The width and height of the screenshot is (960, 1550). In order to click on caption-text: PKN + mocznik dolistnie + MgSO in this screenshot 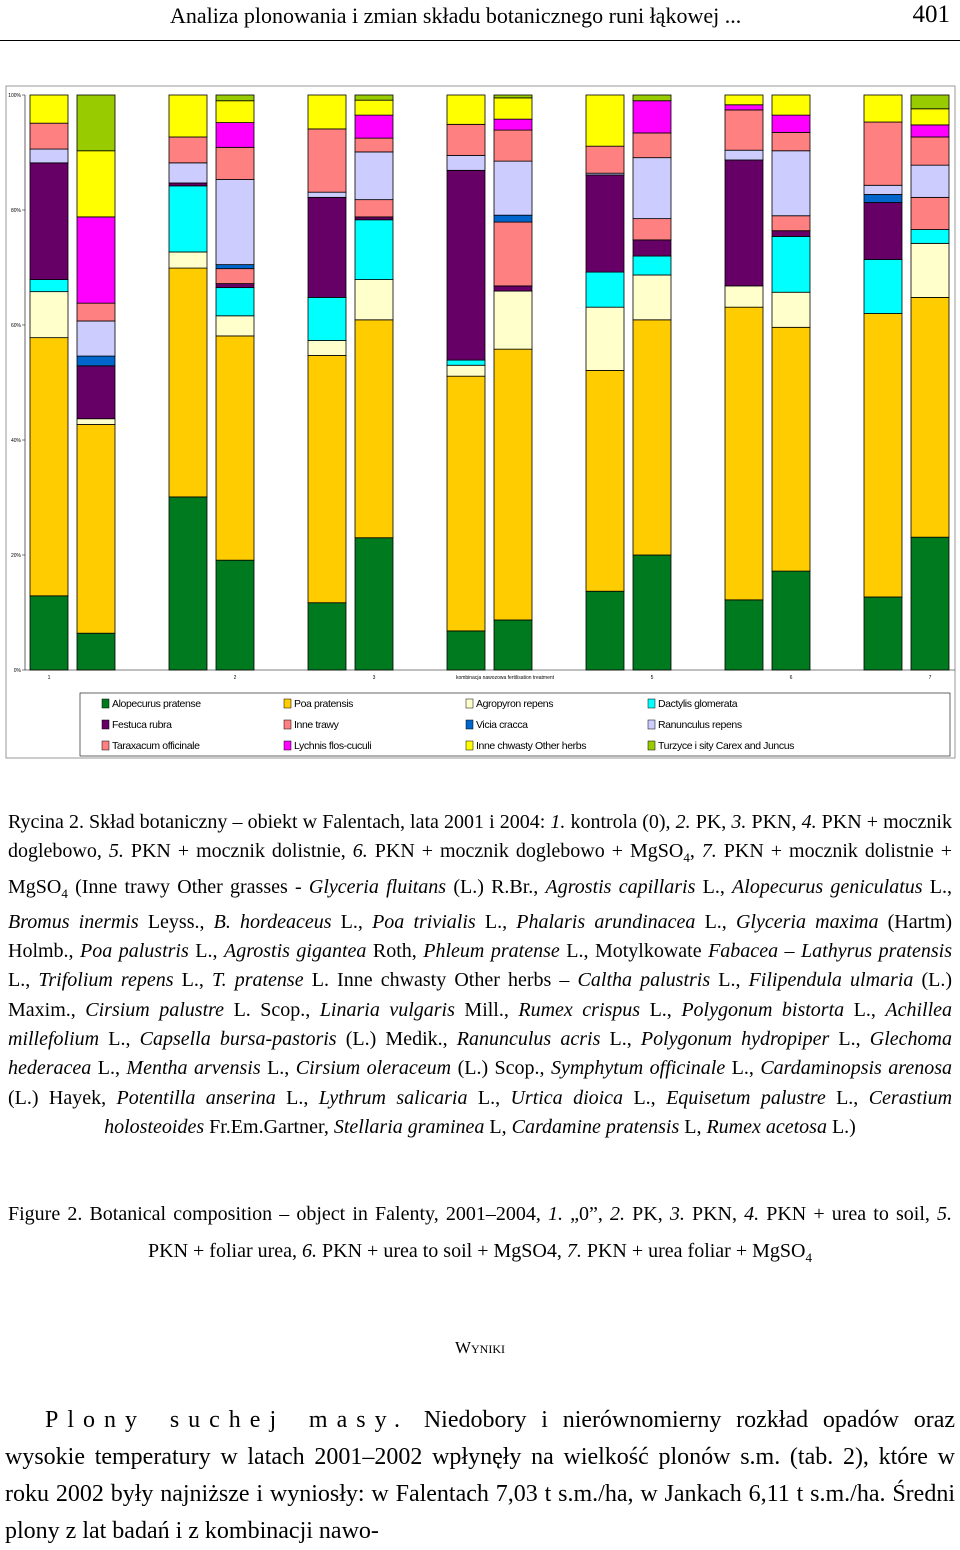, I will do `click(480, 869)`.